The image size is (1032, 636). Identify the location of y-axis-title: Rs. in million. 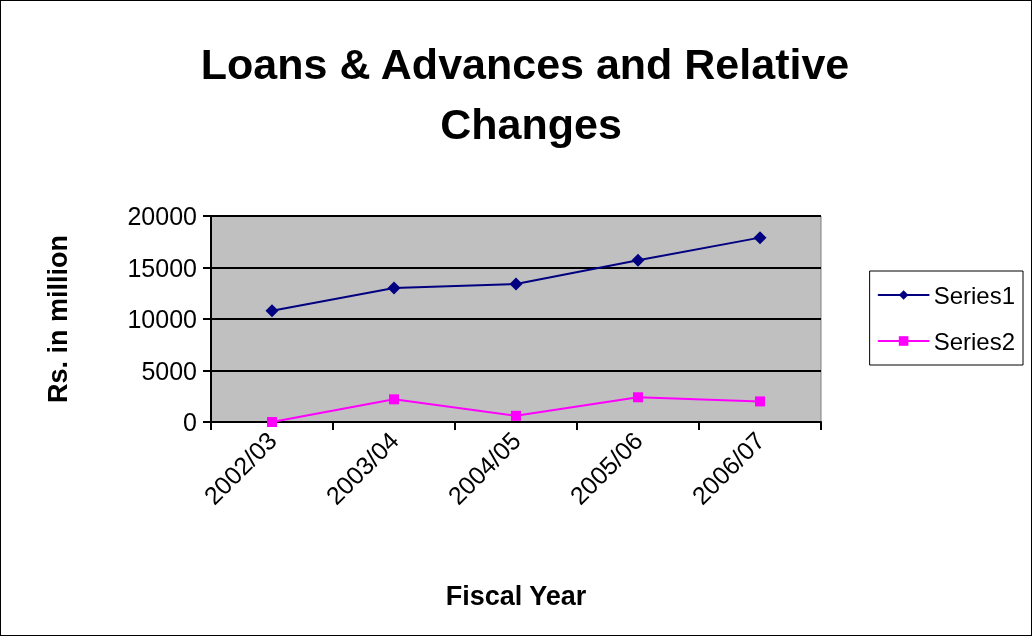
(57, 319).